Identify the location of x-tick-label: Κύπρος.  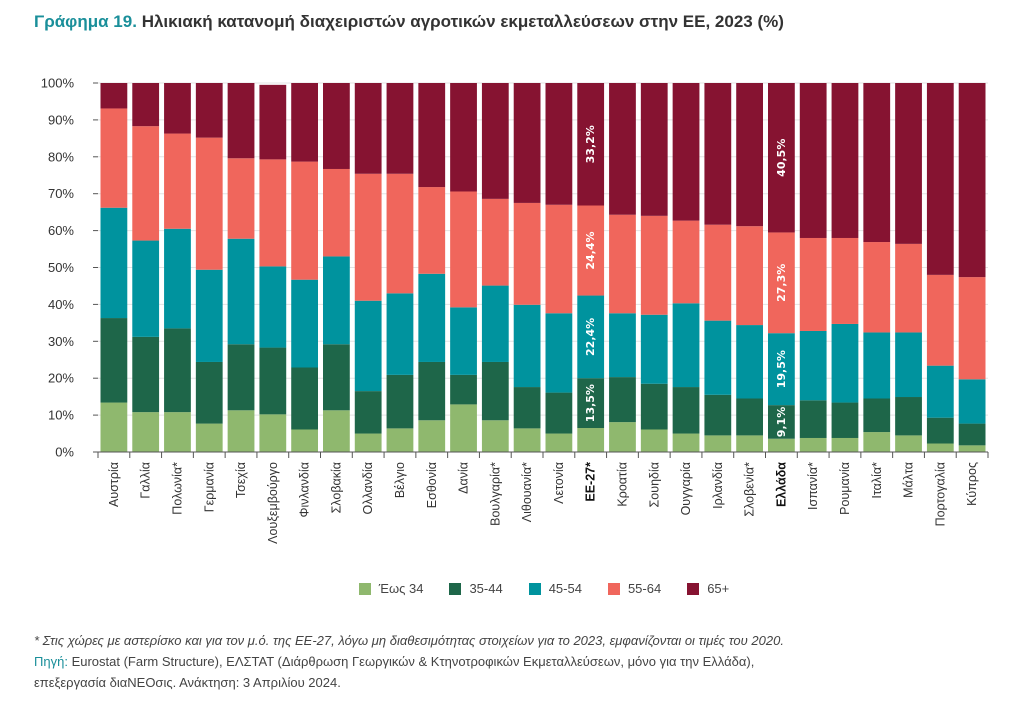
(972, 484).